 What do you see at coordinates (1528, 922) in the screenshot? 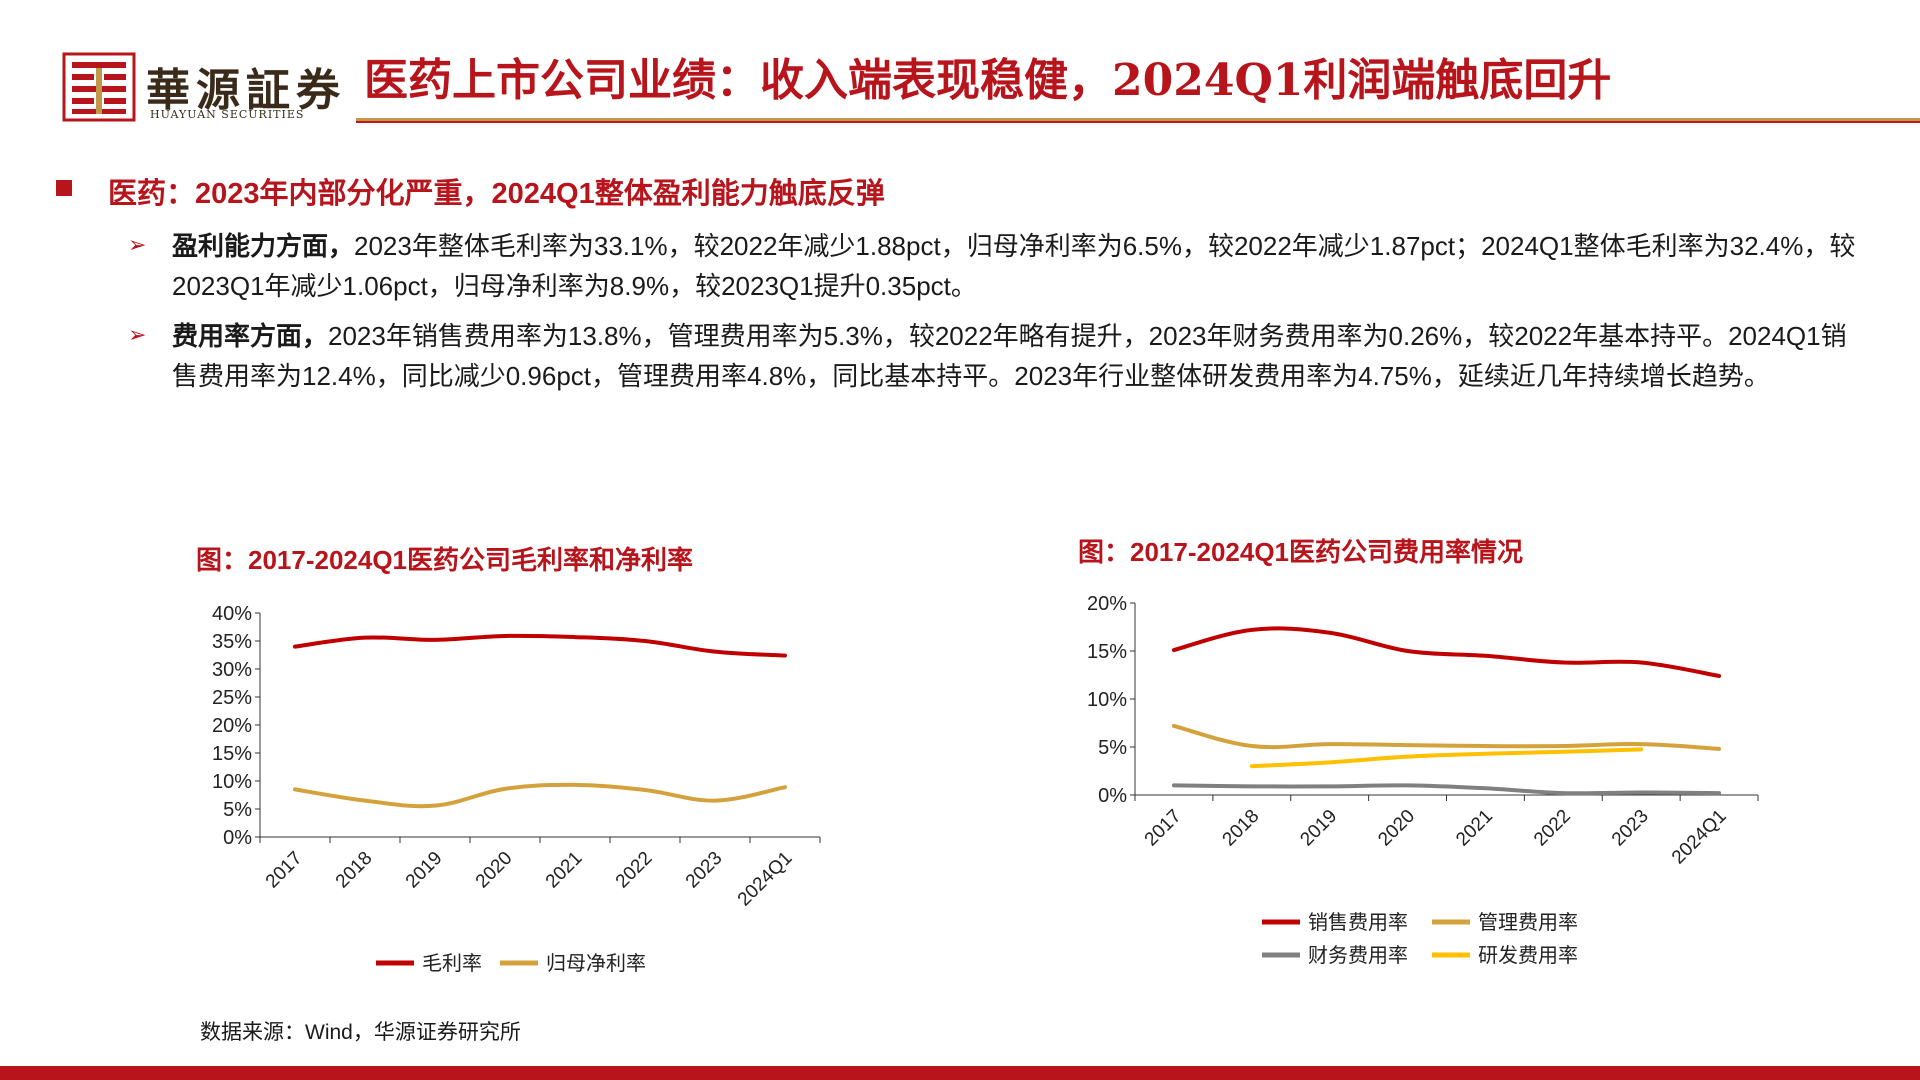
I see `legend-label: 管理费用率` at bounding box center [1528, 922].